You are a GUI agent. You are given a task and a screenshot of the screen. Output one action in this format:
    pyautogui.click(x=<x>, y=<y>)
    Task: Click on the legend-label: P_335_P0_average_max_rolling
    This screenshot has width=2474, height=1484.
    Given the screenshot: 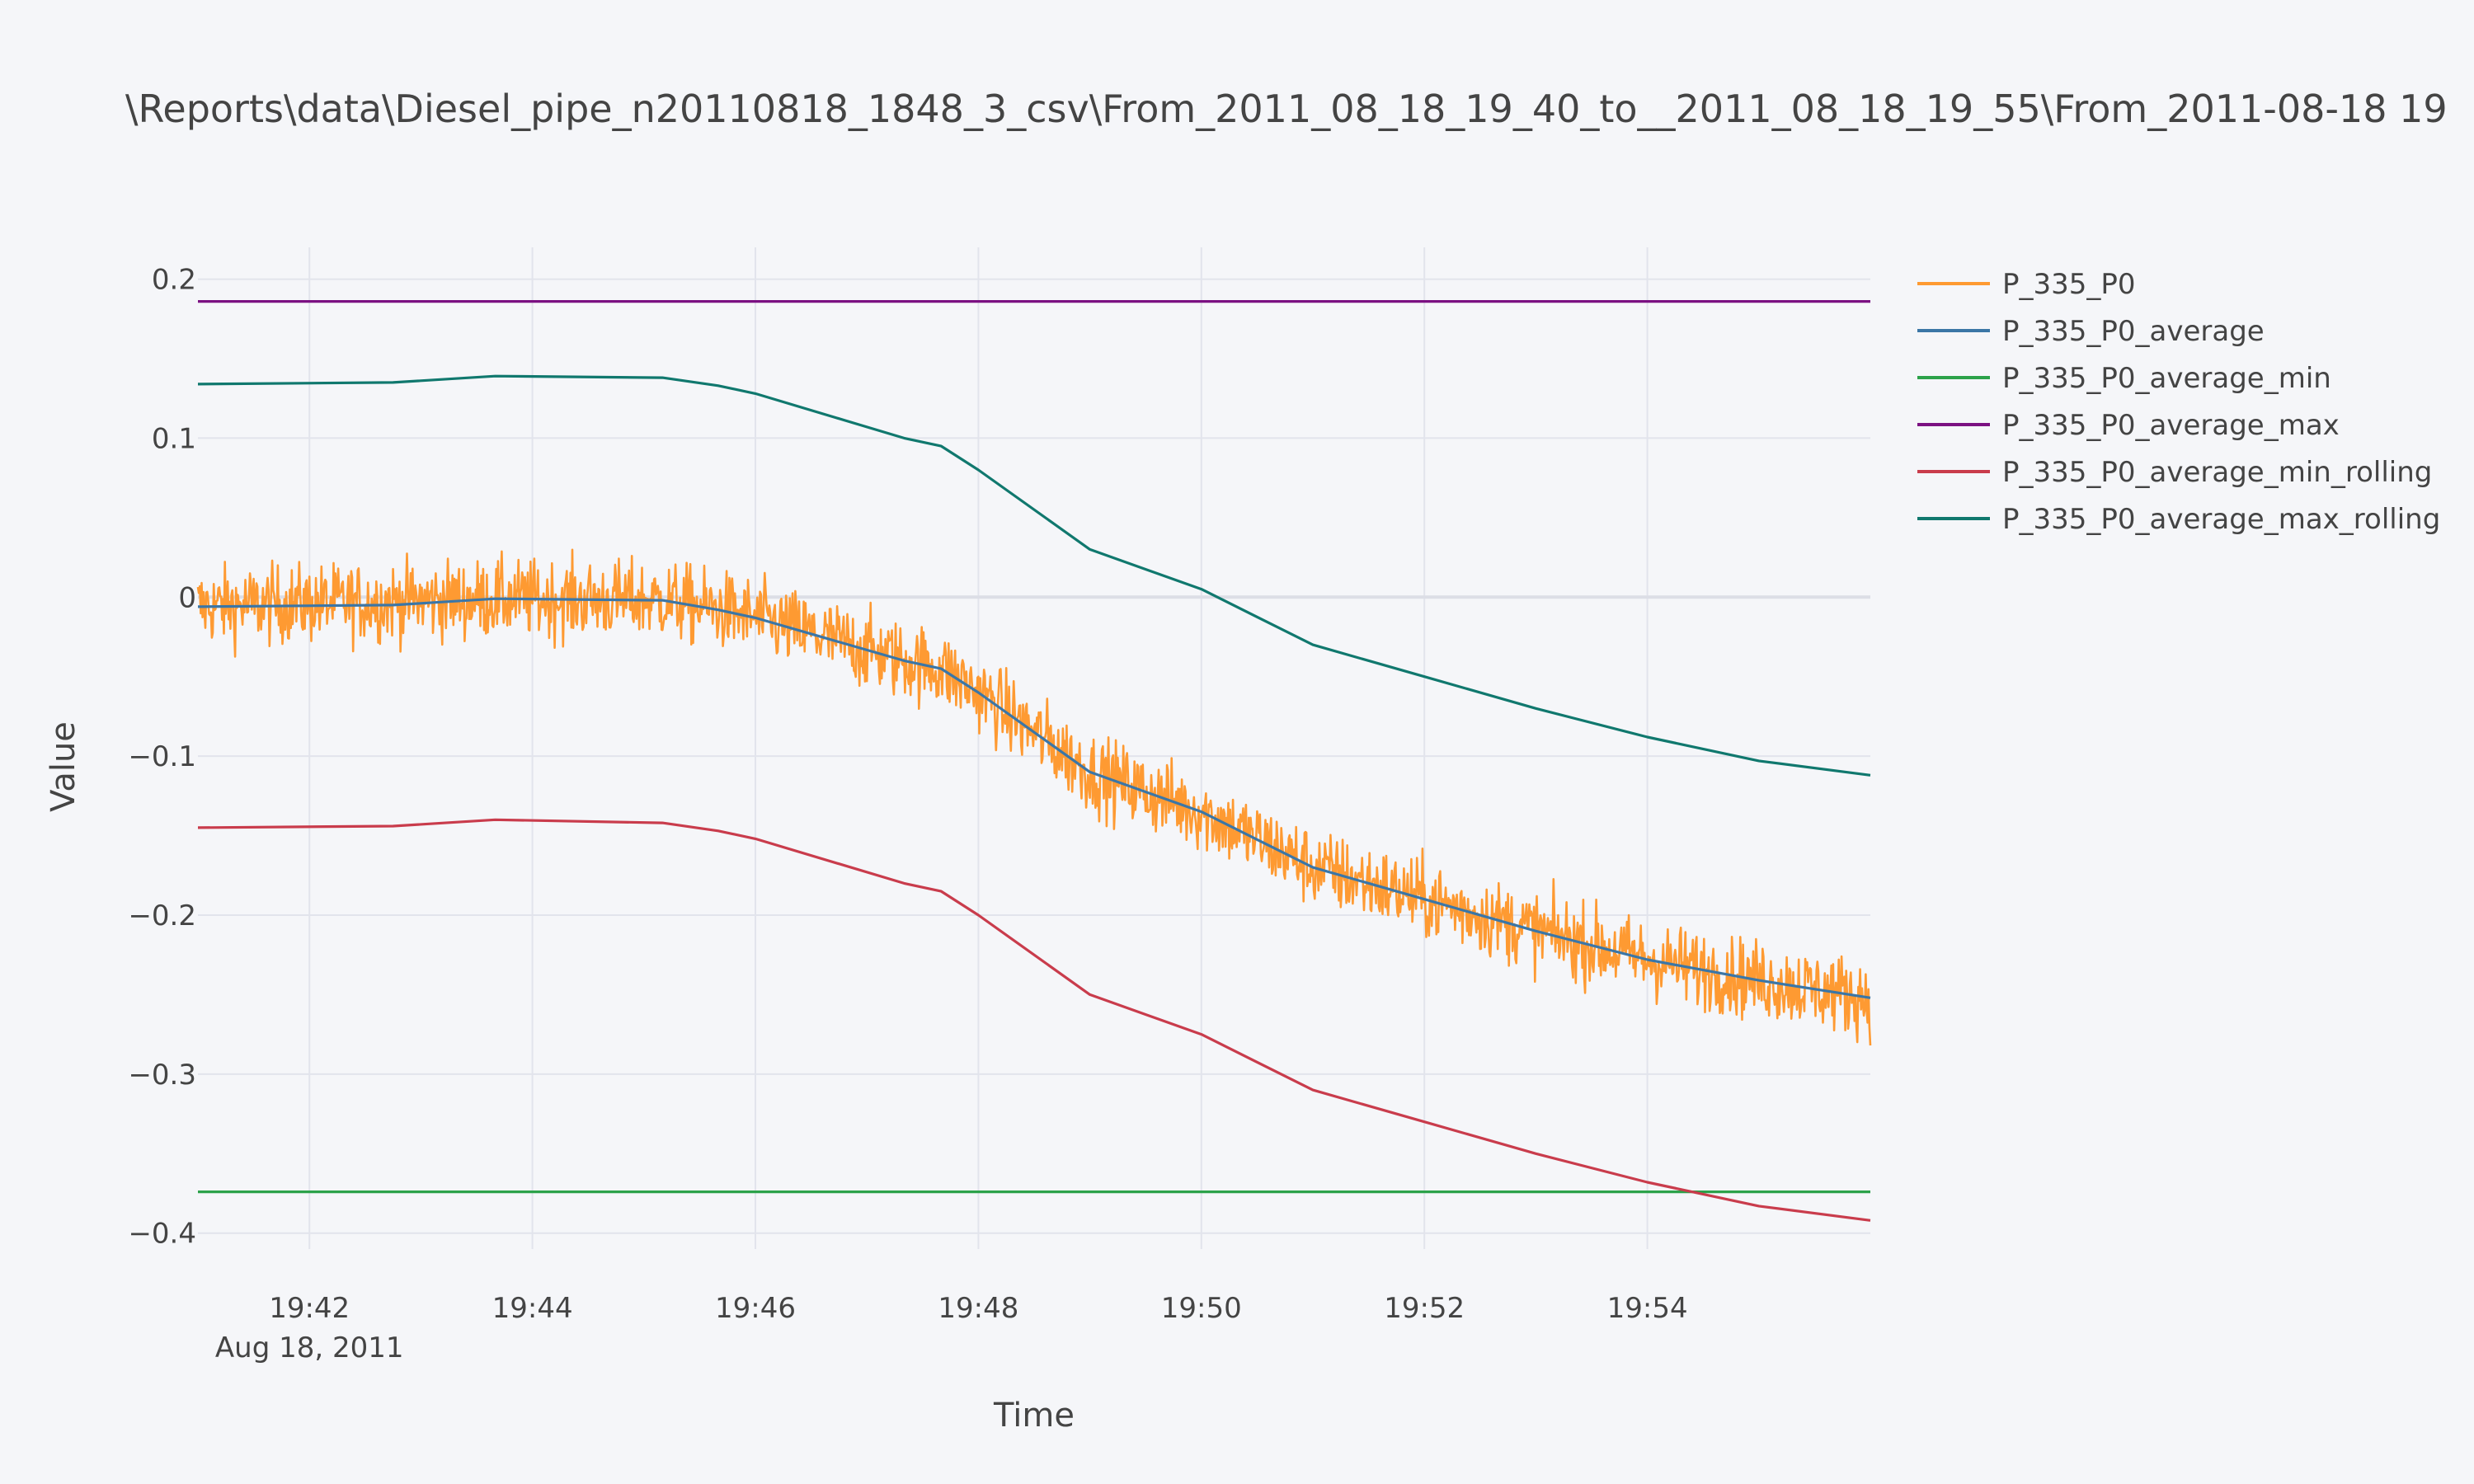 What is the action you would take?
    pyautogui.click(x=2221, y=519)
    